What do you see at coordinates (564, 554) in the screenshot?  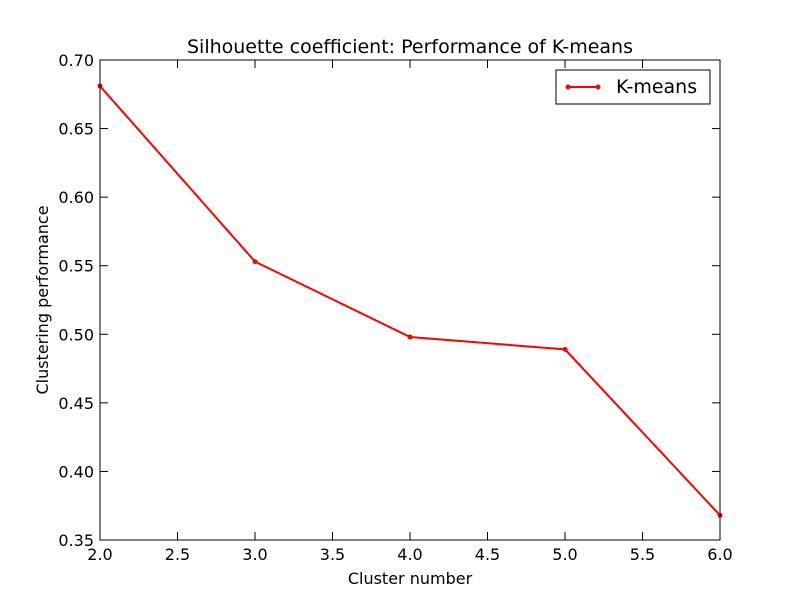 I see `x-tick-label: 5.0` at bounding box center [564, 554].